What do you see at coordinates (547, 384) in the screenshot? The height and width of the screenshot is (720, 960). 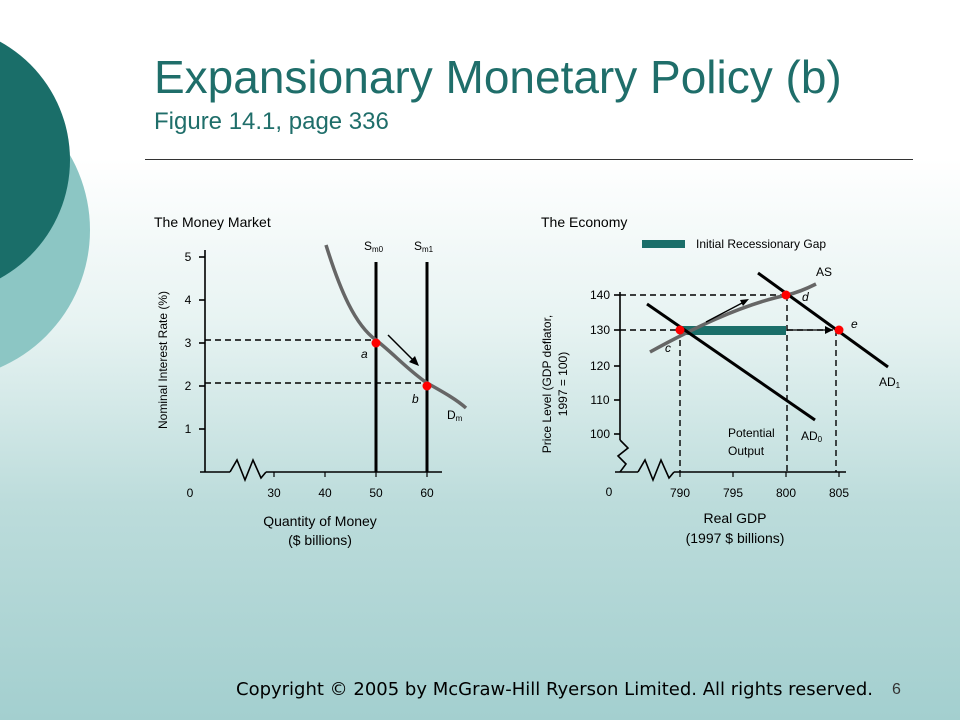 I see `ec-y-axis-label: Price Level (GDP deflator,` at bounding box center [547, 384].